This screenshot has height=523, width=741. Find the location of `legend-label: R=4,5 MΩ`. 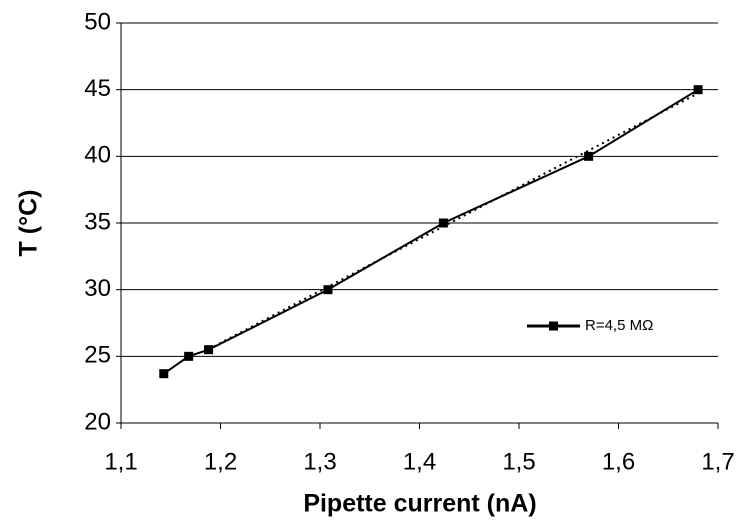

legend-label: R=4,5 MΩ is located at coordinates (619, 325).